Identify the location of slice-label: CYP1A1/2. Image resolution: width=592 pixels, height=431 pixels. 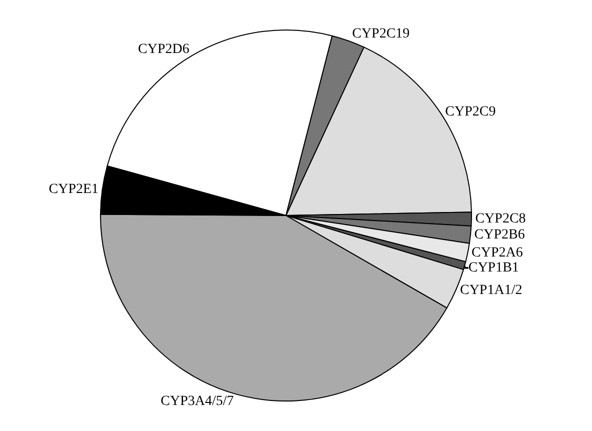
(491, 290).